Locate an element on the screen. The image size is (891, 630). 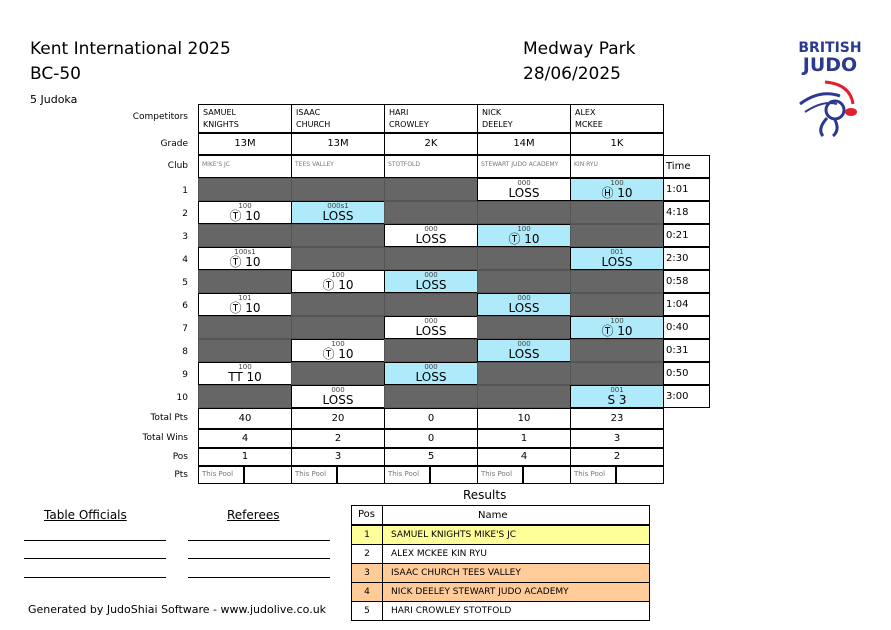
referees-label: Referees is located at coordinates (253, 515).